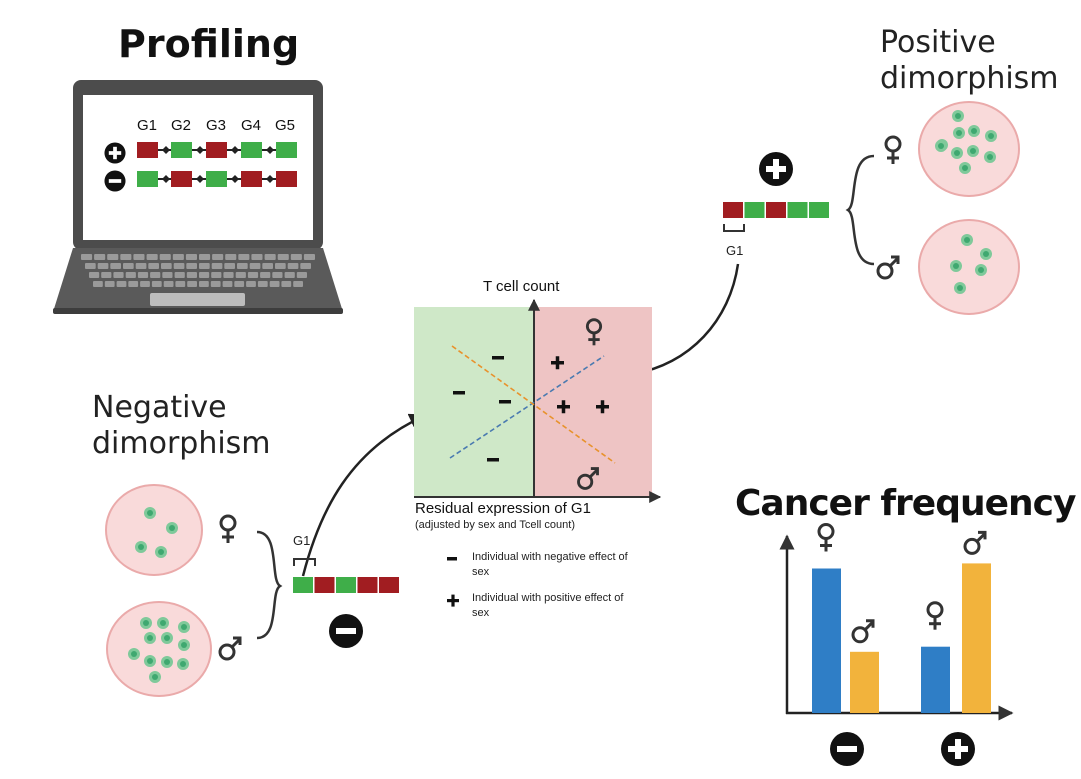  What do you see at coordinates (888, 267) in the screenshot?
I see `positive-male-symbol` at bounding box center [888, 267].